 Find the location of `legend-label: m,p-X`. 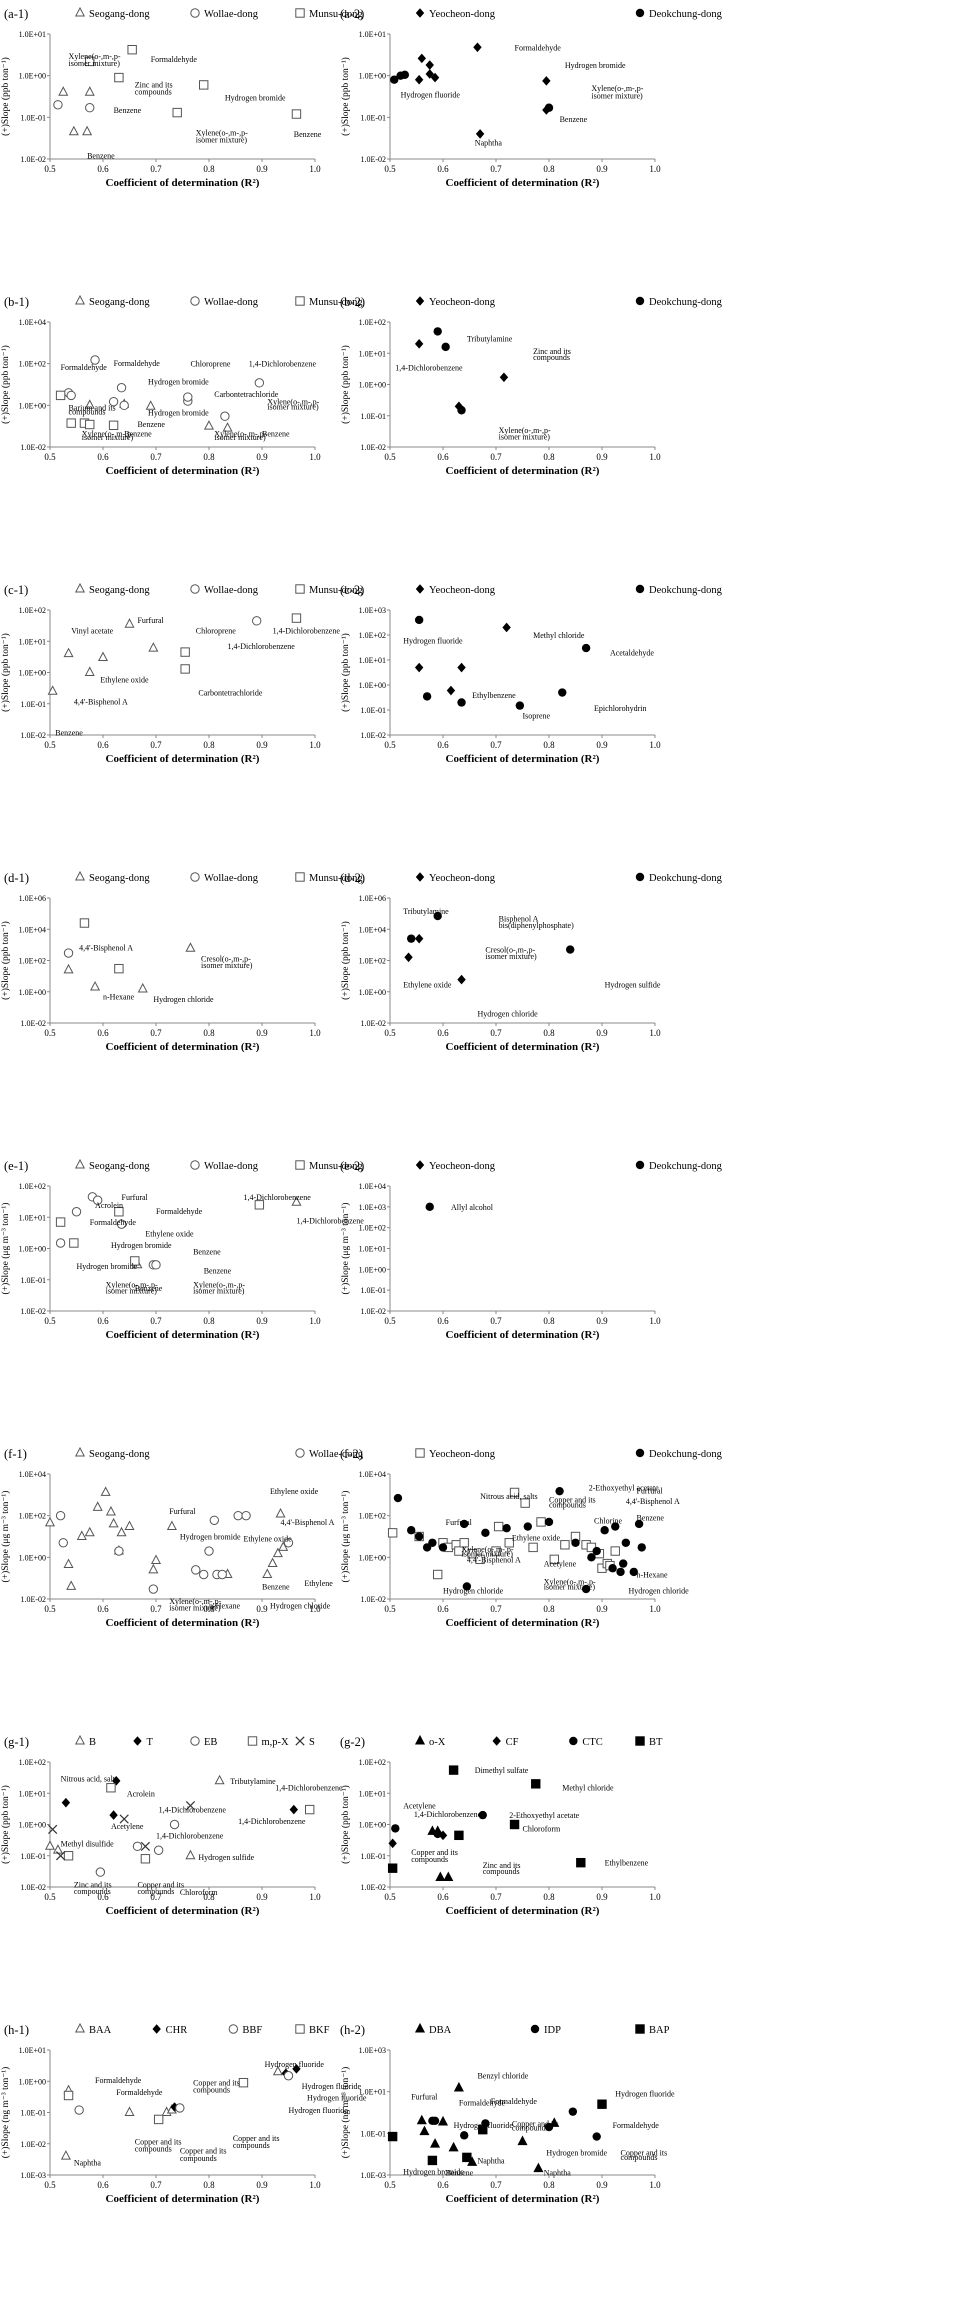

legend-label: m,p-X is located at coordinates (276, 1742).